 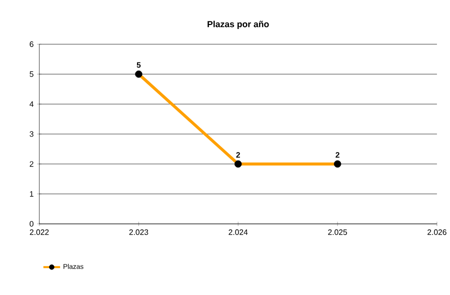 I want to click on chart-title: Plazas por año, so click(x=238, y=25).